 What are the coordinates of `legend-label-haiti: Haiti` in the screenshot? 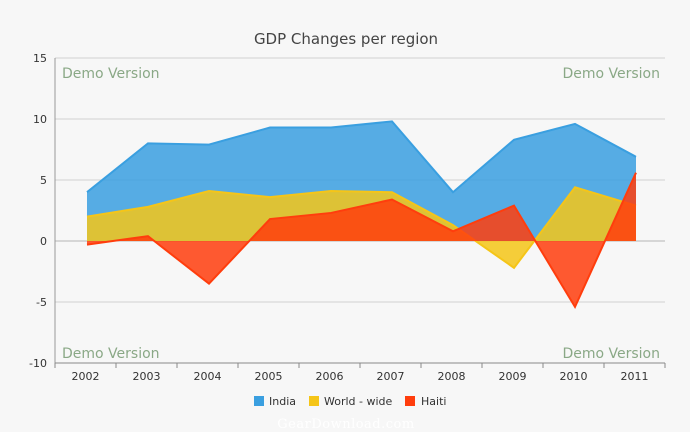 It's located at (433, 401).